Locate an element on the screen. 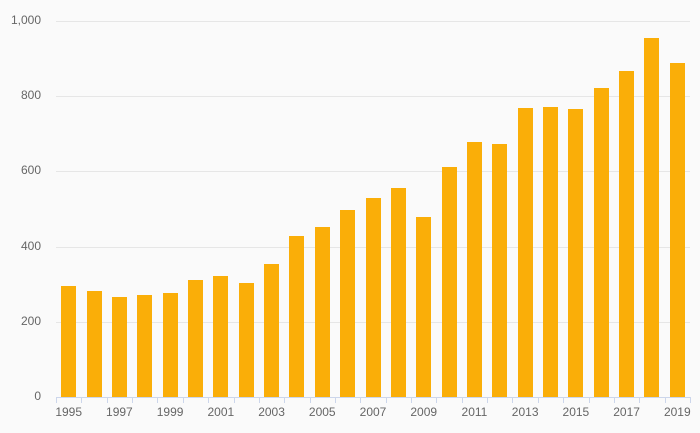 This screenshot has height=433, width=700. x-axis-label-2015: 2015 is located at coordinates (576, 412).